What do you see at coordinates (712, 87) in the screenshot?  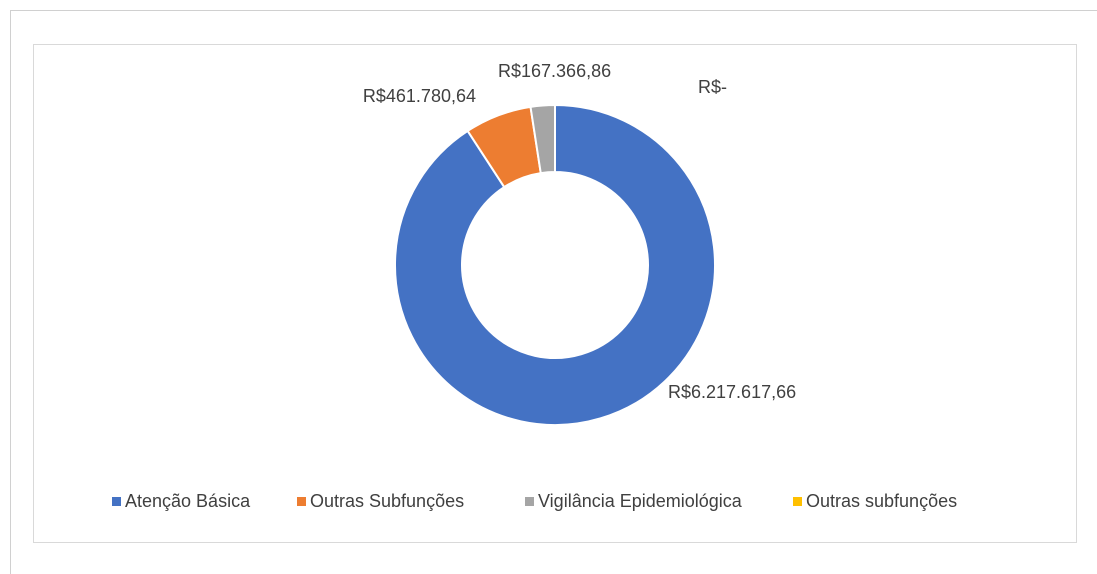 I see `data-label: R$-` at bounding box center [712, 87].